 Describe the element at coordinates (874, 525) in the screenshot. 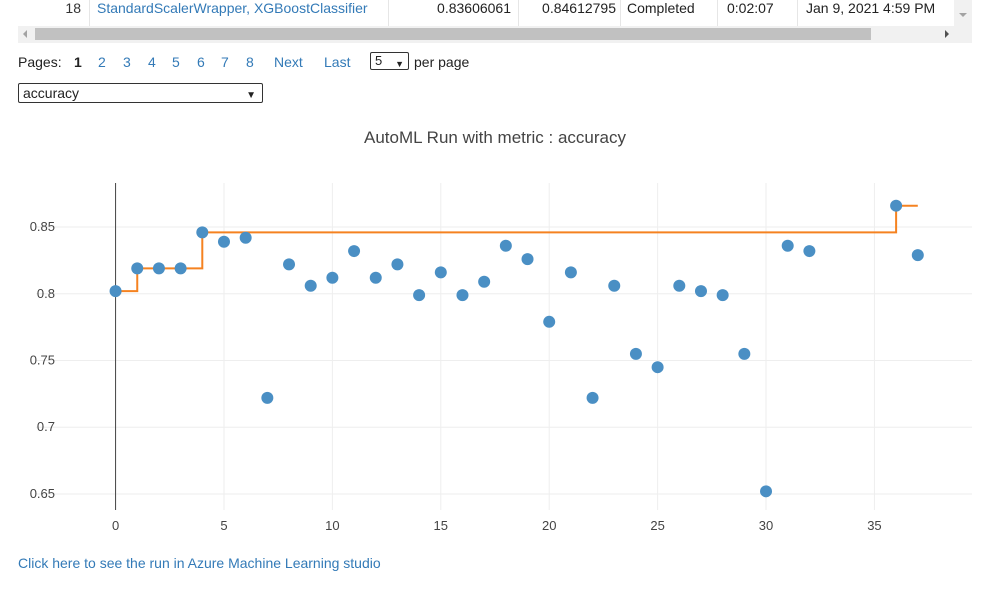

I see `x-tick-label: 35` at that location.